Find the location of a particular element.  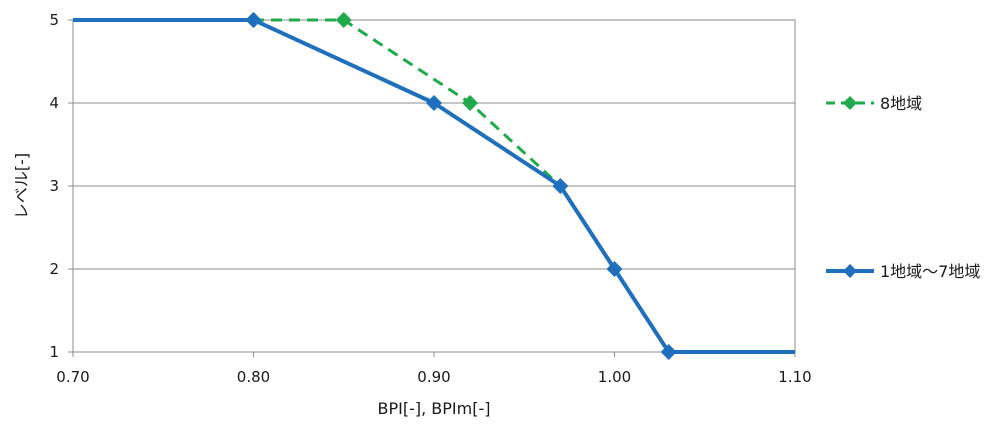

x-tick-label: 0.70 is located at coordinates (72, 377).